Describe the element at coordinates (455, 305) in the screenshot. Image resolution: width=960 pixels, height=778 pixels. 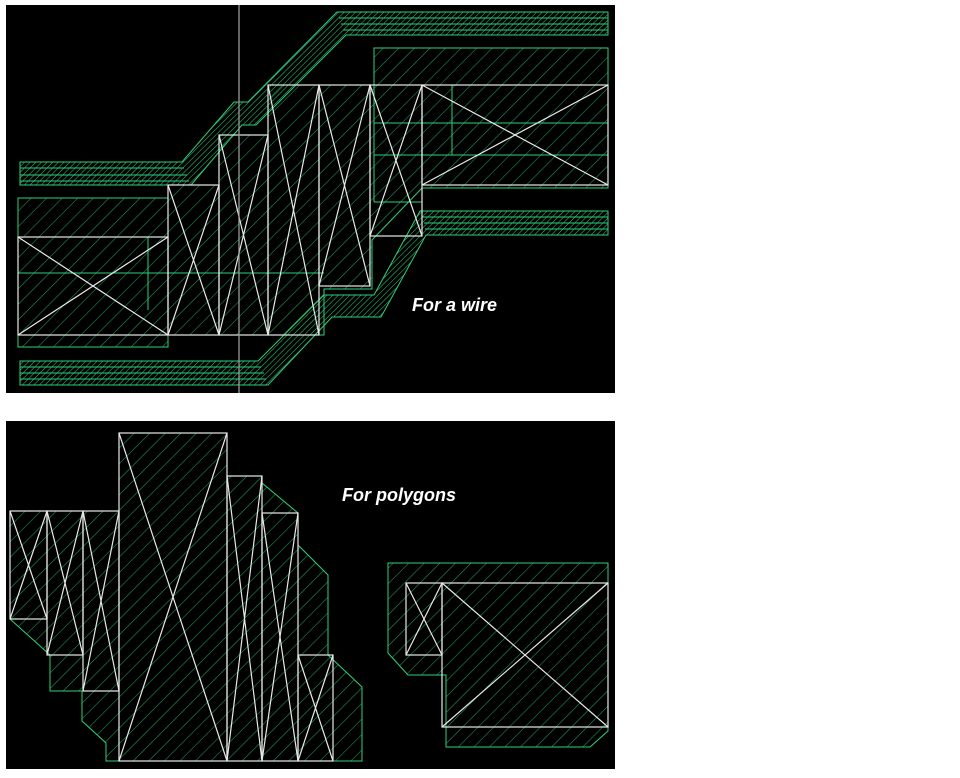
I see `wire-label: For a wire` at that location.